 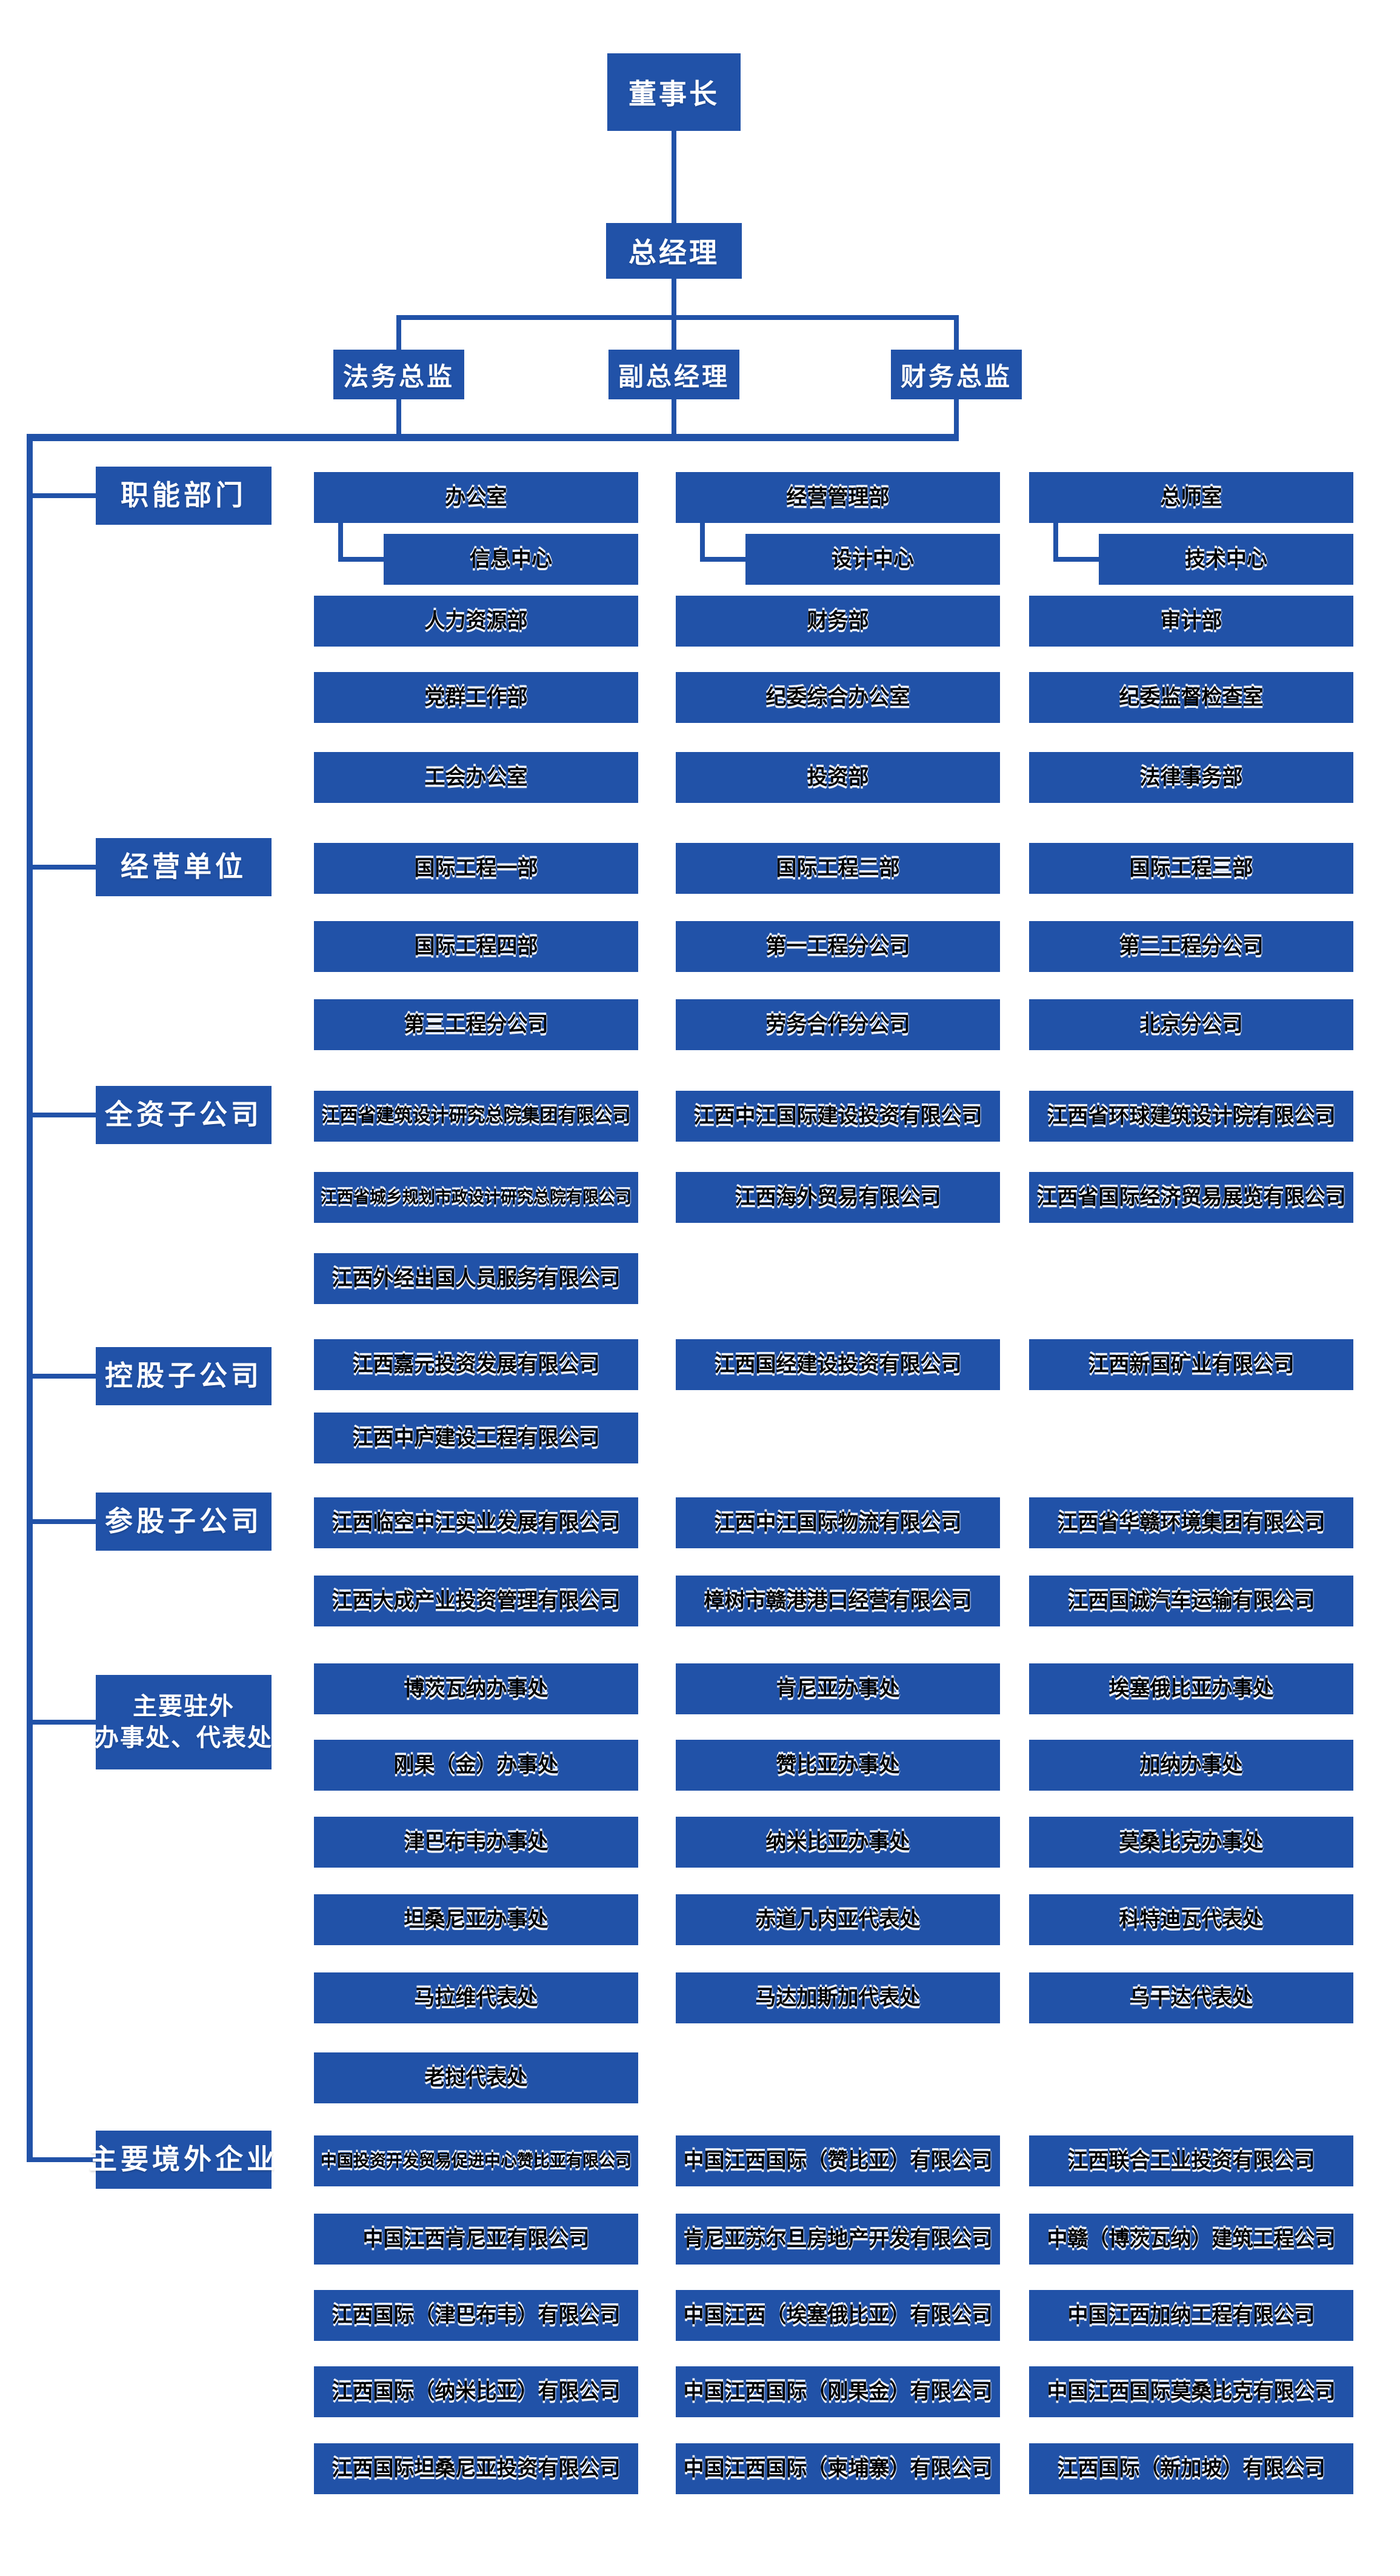 I want to click on org-unit-box: 国际工程四部, so click(x=476, y=946).